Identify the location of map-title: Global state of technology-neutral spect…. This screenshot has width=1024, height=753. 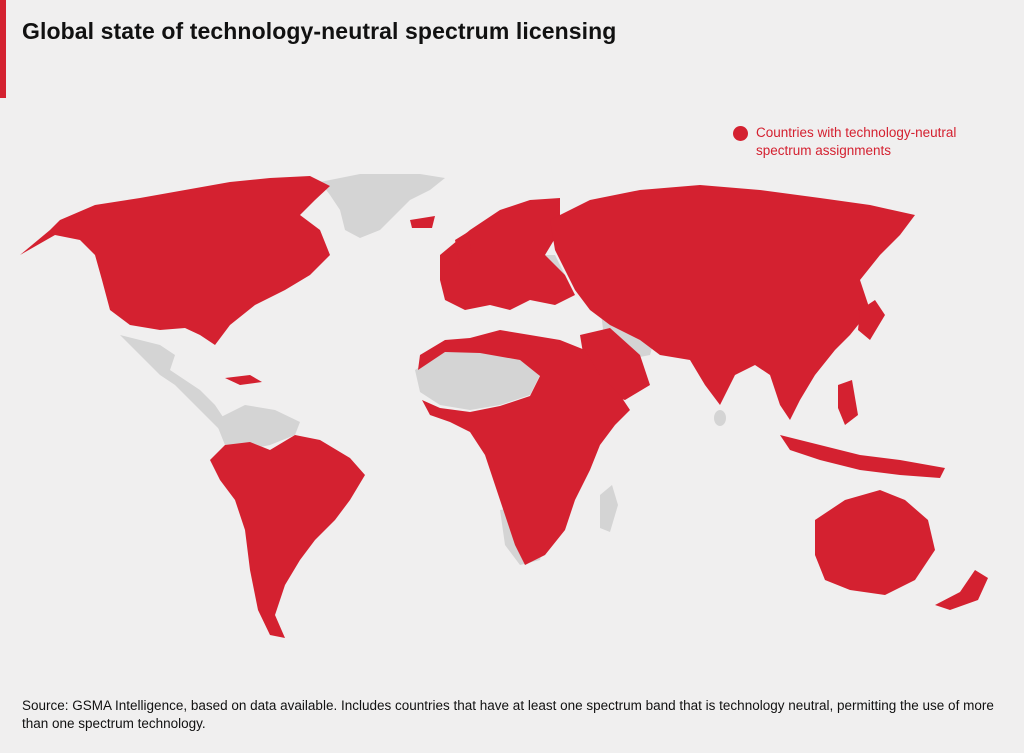
(319, 31).